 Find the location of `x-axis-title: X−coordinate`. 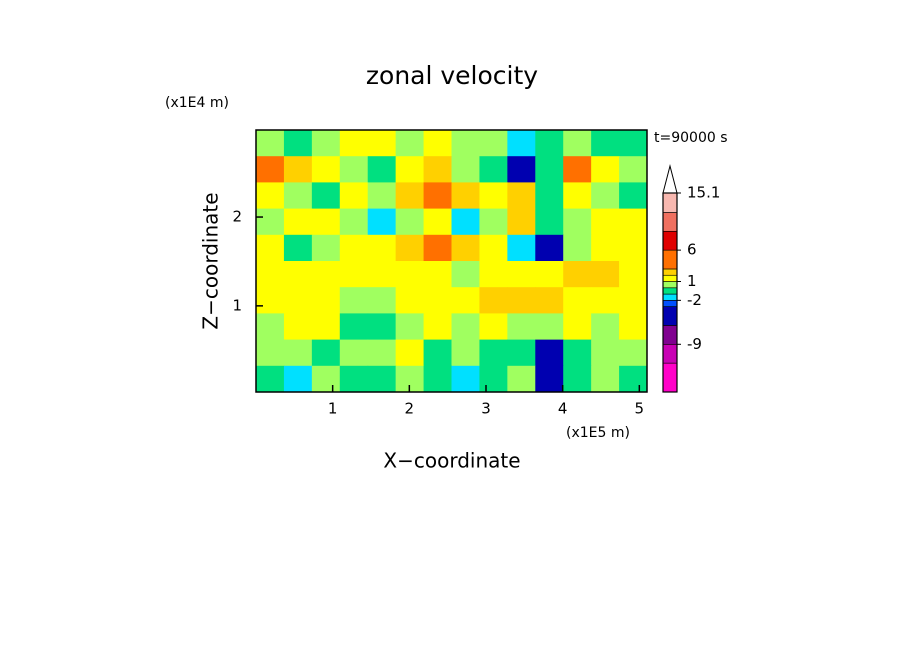

x-axis-title: X−coordinate is located at coordinates (451, 461).